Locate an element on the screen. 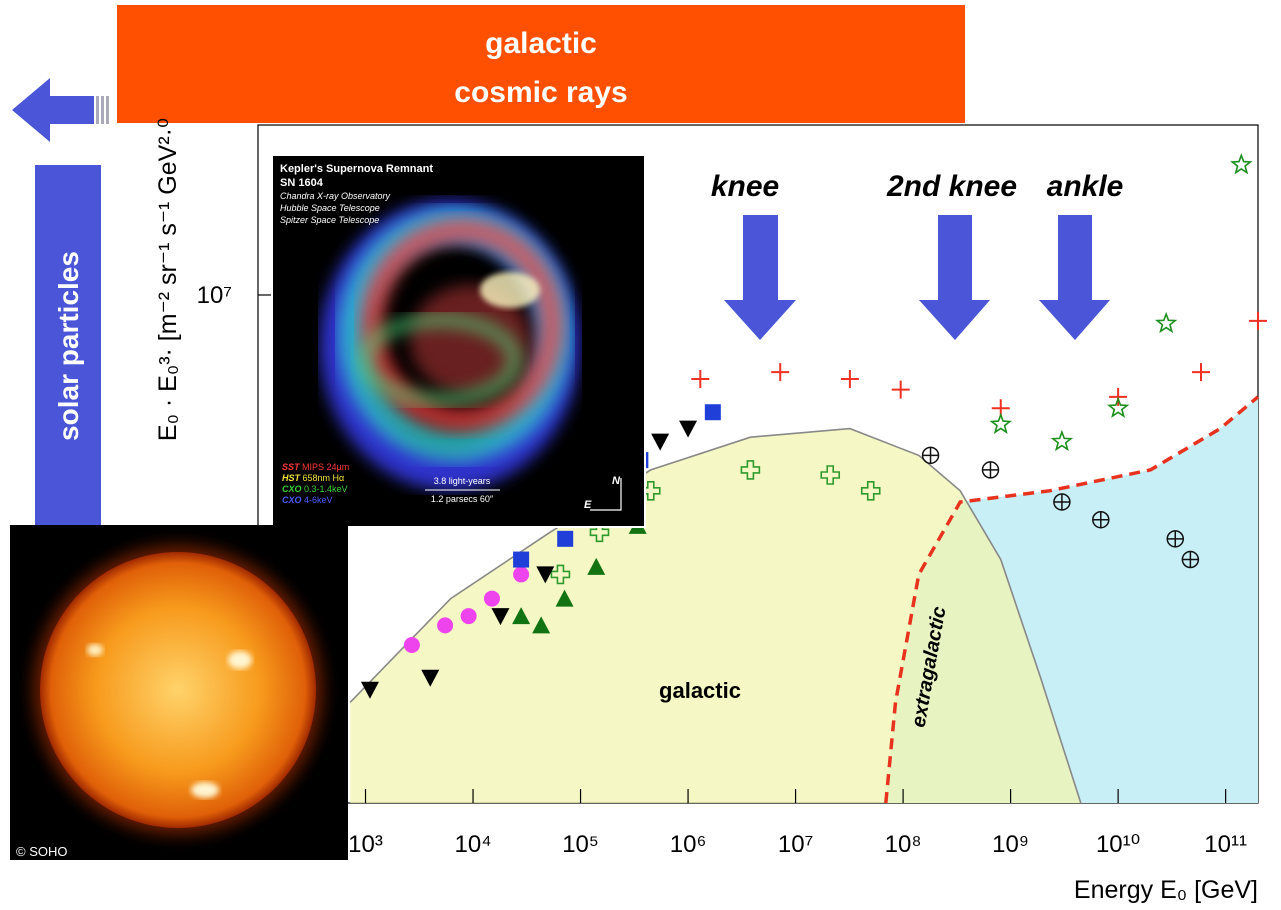 The height and width of the screenshot is (910, 1281). knee-arrow is located at coordinates (760, 277).